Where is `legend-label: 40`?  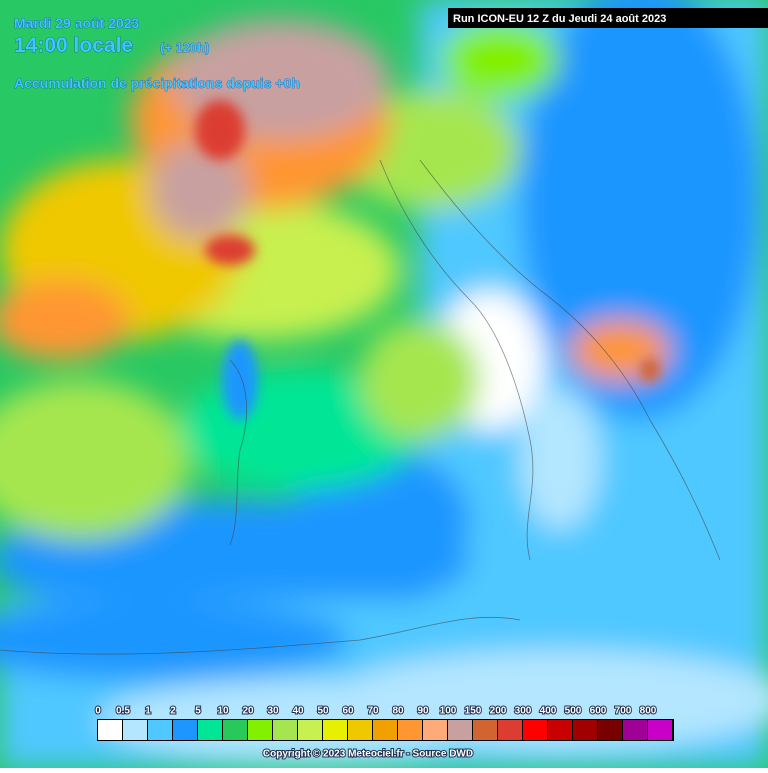 legend-label: 40 is located at coordinates (298, 711).